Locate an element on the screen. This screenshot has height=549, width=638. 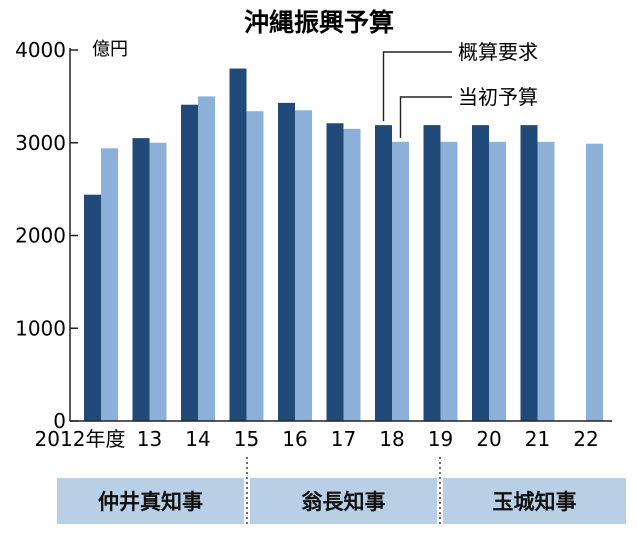
governor-band-tamaki: 玉城知事 is located at coordinates (534, 501).